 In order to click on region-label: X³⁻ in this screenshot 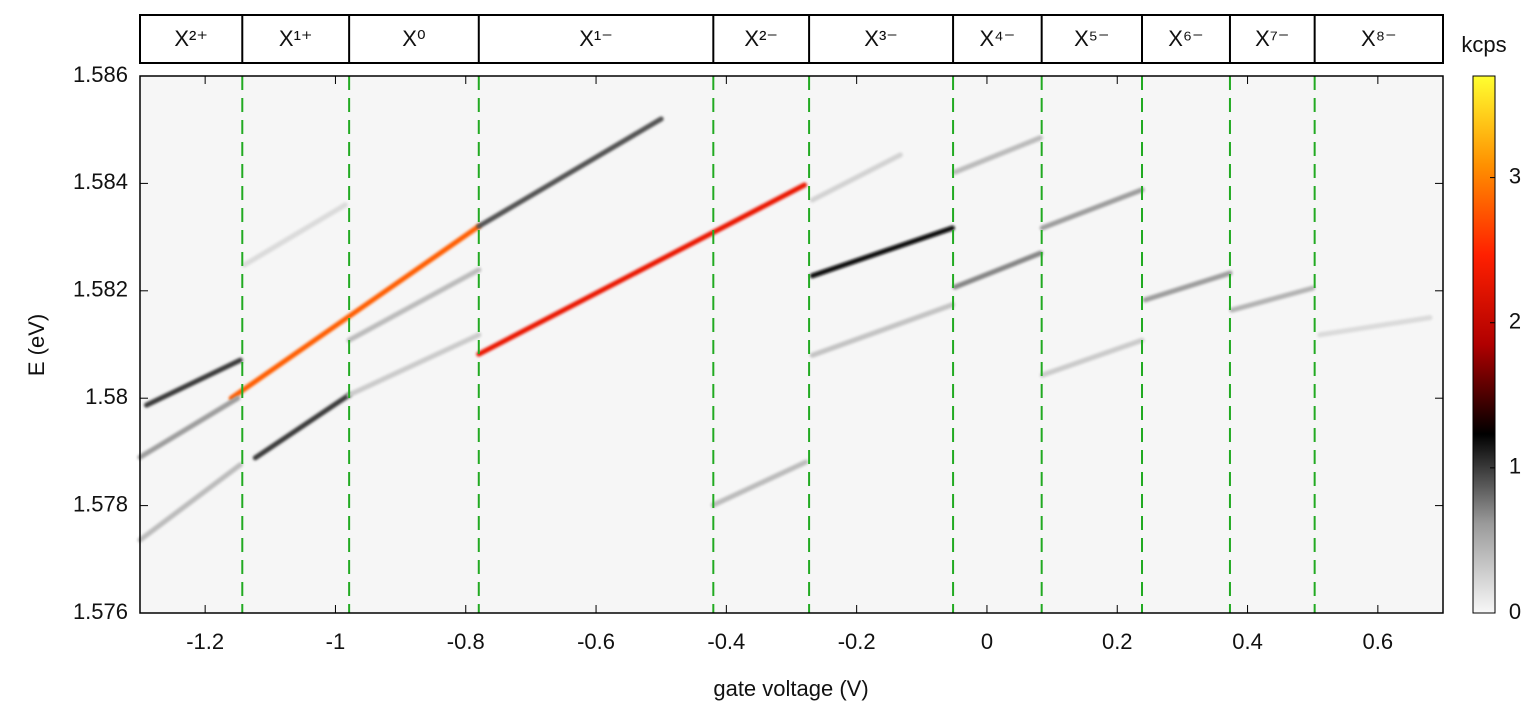, I will do `click(881, 38)`.